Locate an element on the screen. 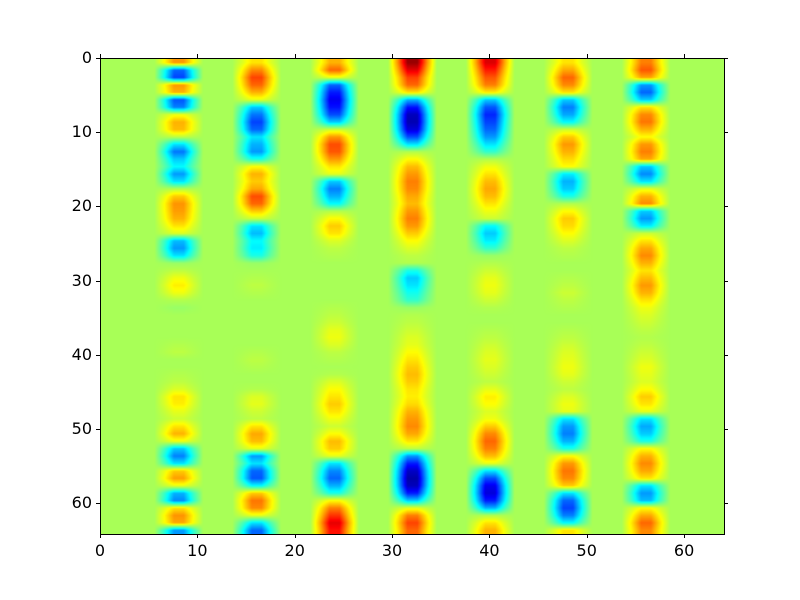 The width and height of the screenshot is (800, 600). y-axis-tick-label: 30 is located at coordinates (81, 280).